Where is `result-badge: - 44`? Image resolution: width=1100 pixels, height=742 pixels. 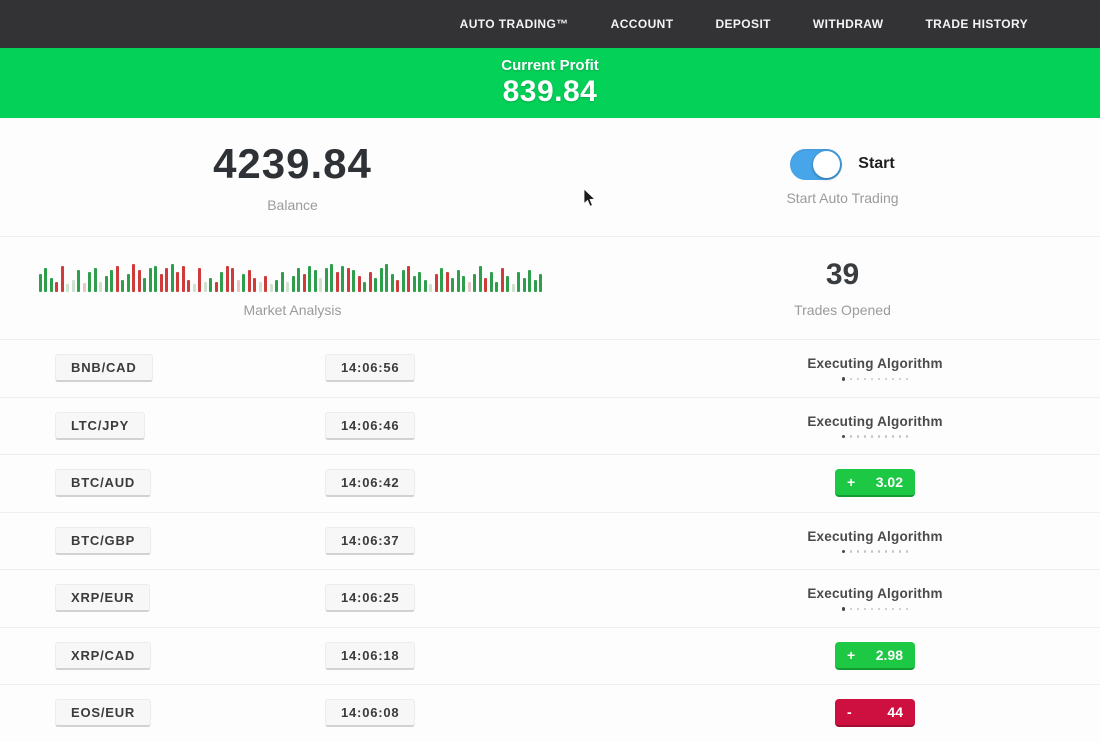
result-badge: - 44 is located at coordinates (875, 713).